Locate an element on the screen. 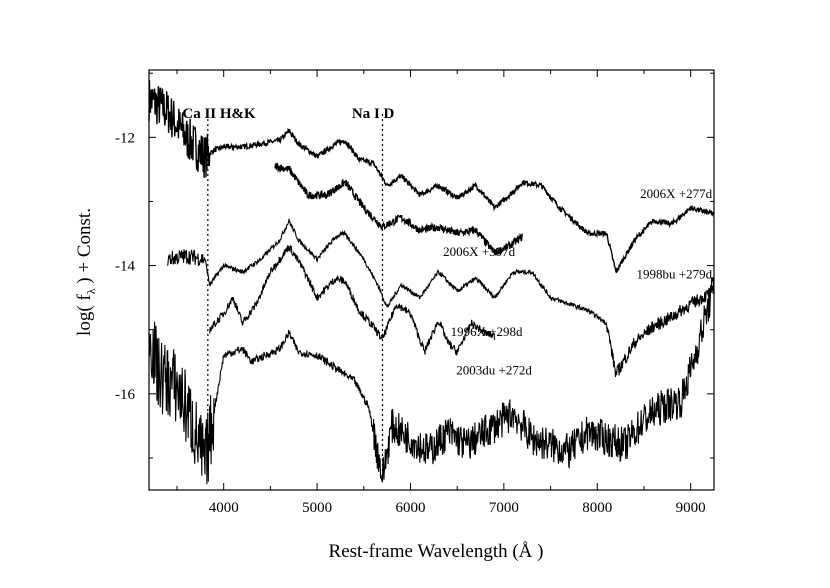 This screenshot has height=588, width=830. y-tick-label: -16 is located at coordinates (125, 395).